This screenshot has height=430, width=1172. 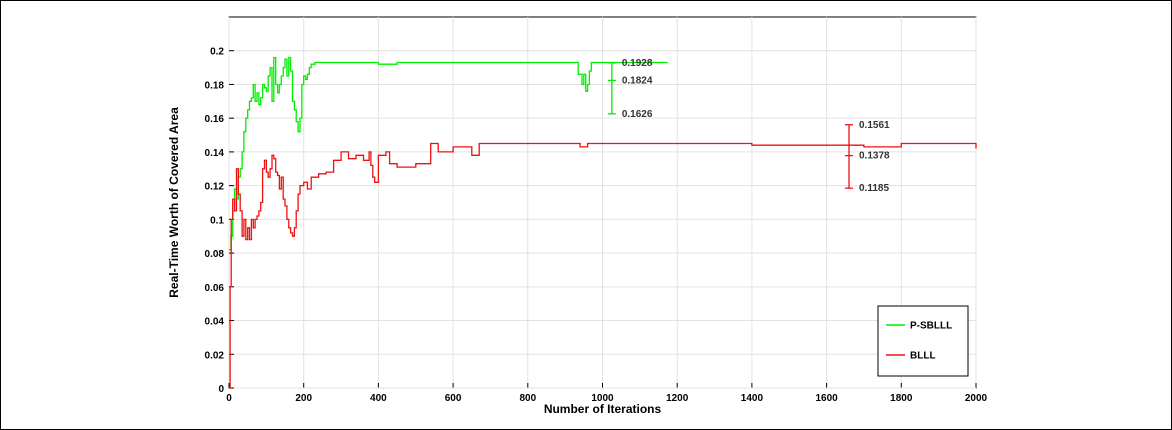 What do you see at coordinates (677, 398) in the screenshot?
I see `x-tick-label: 1200` at bounding box center [677, 398].